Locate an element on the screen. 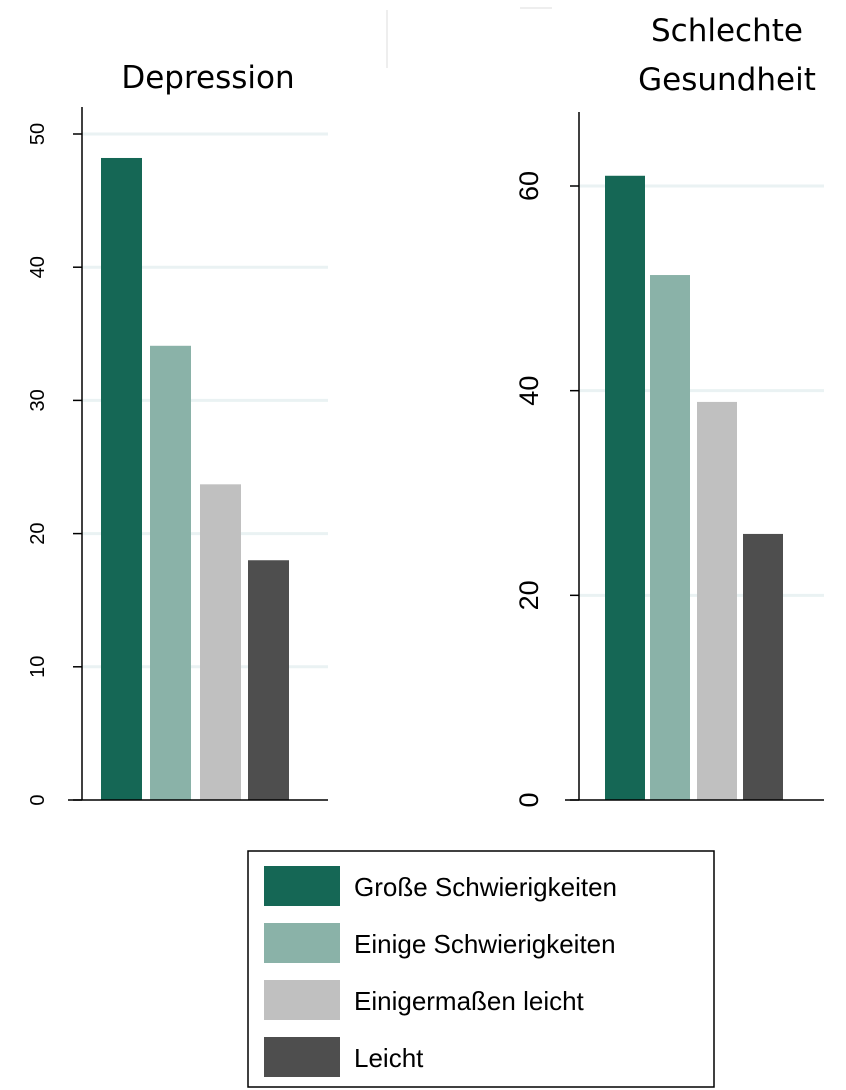  y-tick-label: 10 is located at coordinates (38, 667).